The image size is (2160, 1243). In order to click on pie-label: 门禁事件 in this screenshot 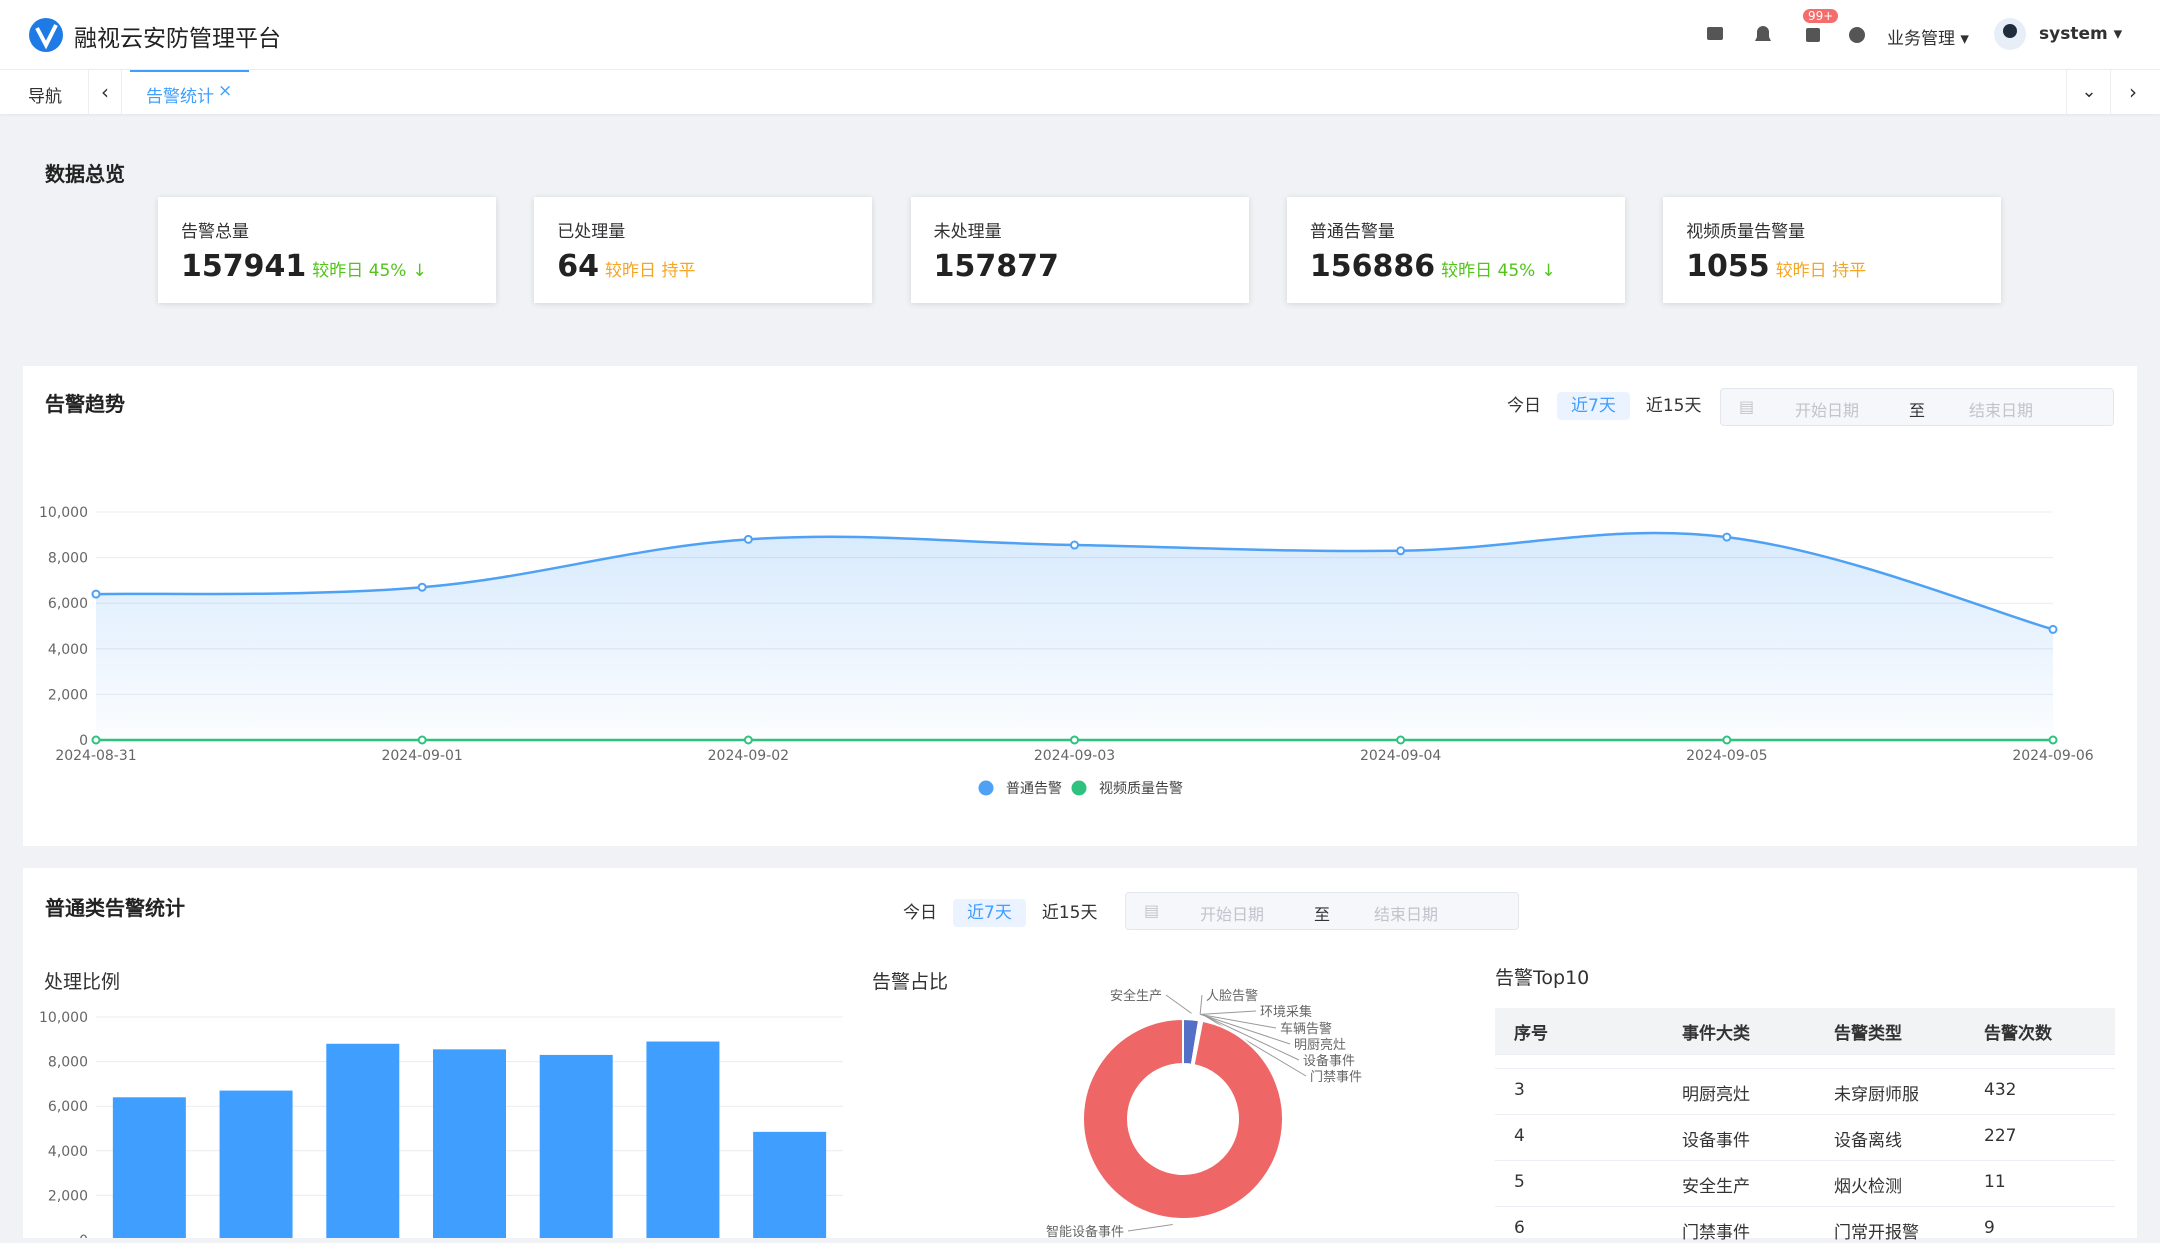, I will do `click(1336, 1077)`.